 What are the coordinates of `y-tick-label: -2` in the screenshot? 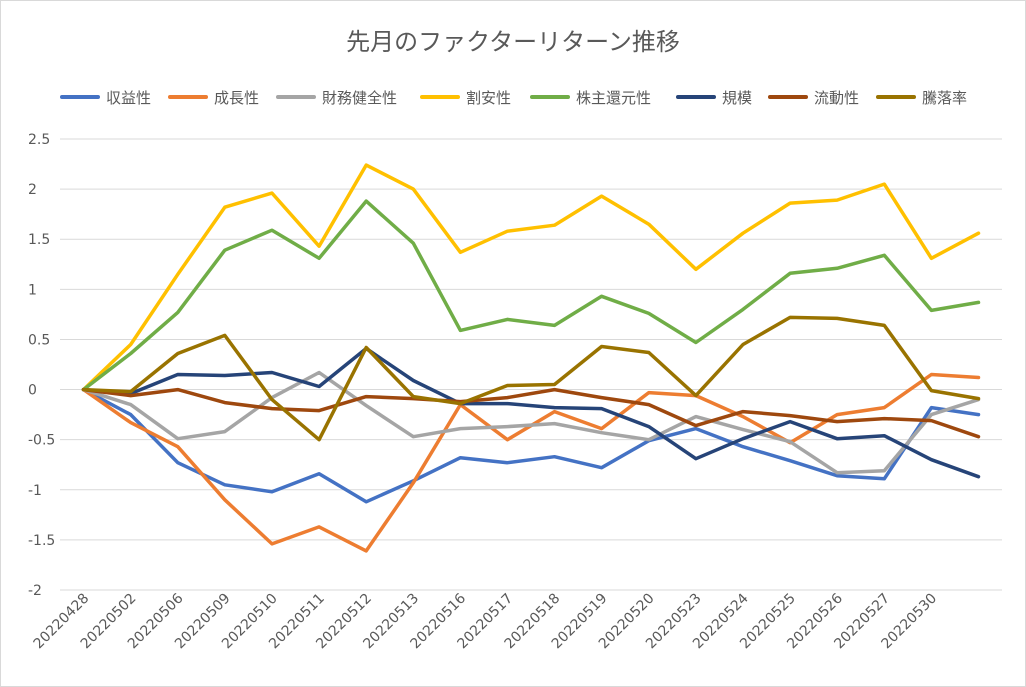 It's located at (35, 591).